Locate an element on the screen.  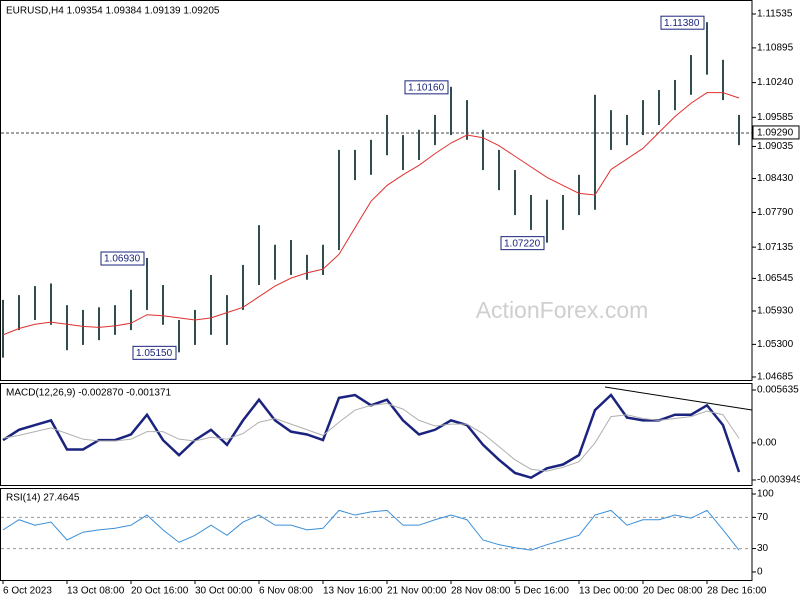
y-tick-label: 1.04685 is located at coordinates (775, 377).